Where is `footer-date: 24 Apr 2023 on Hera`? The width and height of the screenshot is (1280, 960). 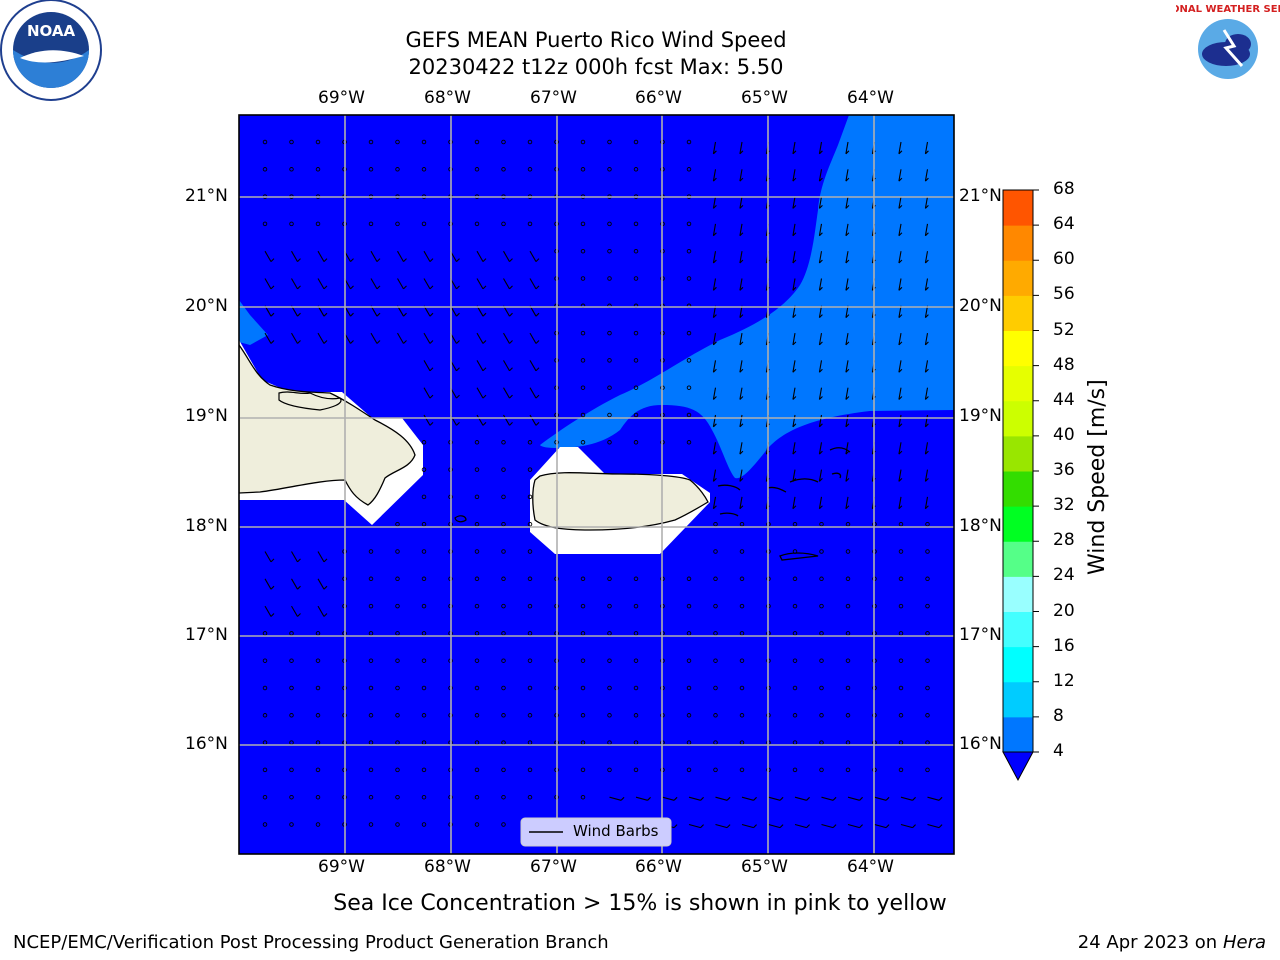
footer-date: 24 Apr 2023 on Hera is located at coordinates (1172, 942).